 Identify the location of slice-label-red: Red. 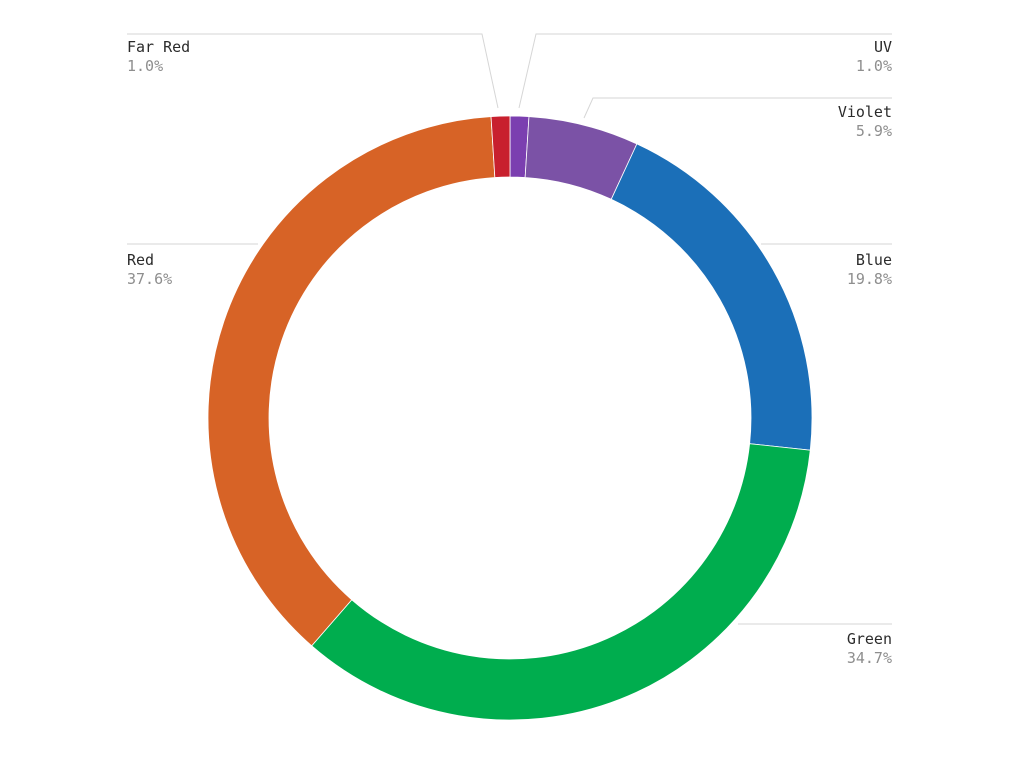
(140, 260).